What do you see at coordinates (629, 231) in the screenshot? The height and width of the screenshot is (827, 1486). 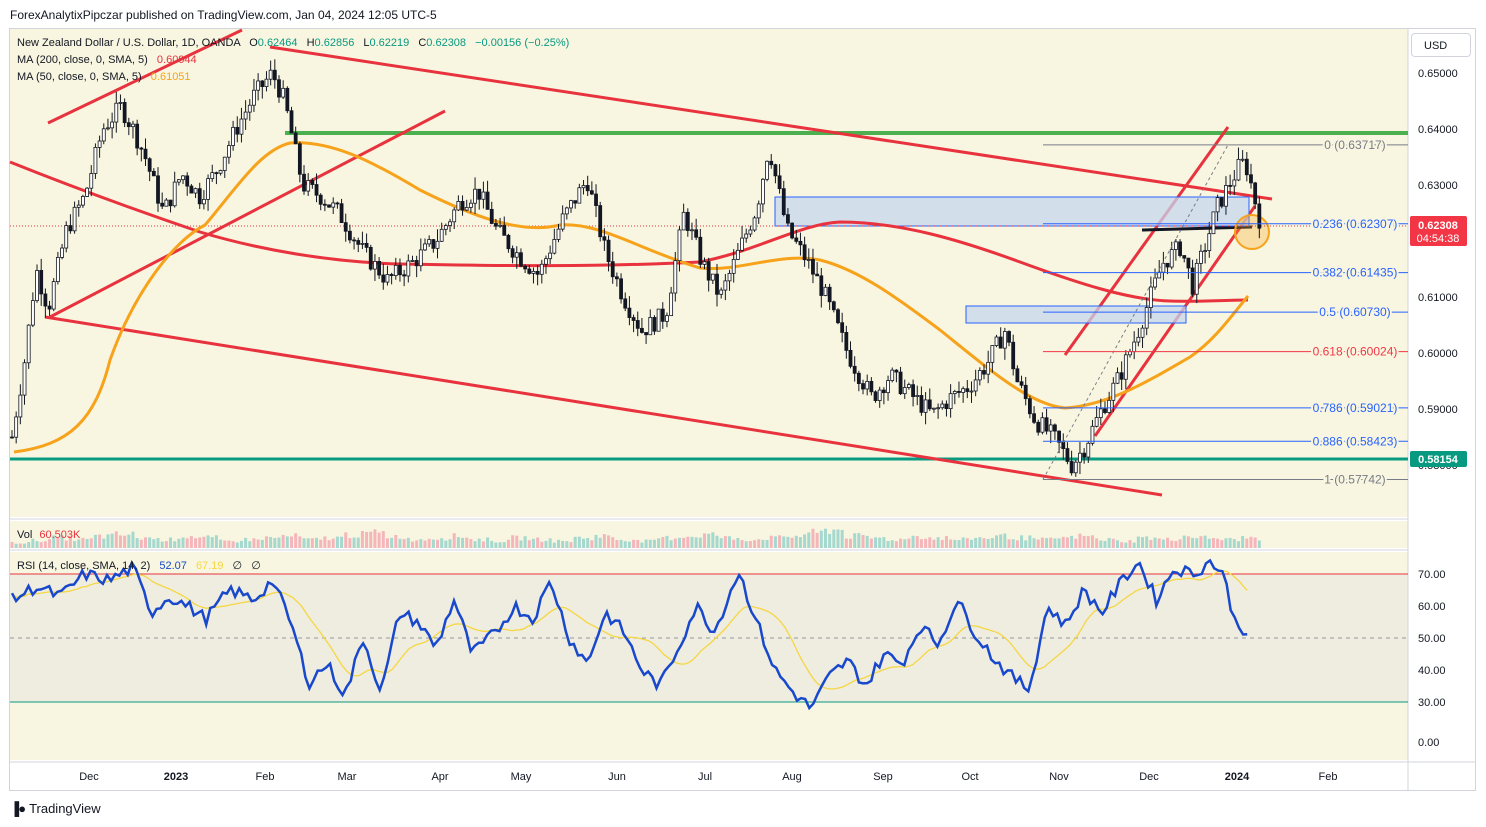 I see `ma200-line` at bounding box center [629, 231].